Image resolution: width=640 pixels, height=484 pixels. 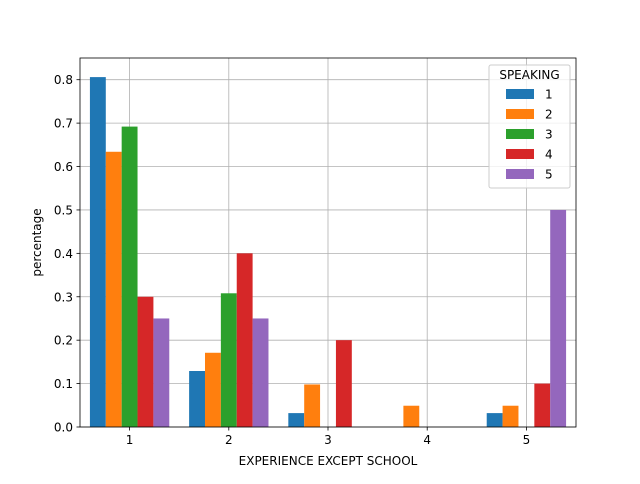 What do you see at coordinates (549, 135) in the screenshot?
I see `legend-label-3: 3` at bounding box center [549, 135].